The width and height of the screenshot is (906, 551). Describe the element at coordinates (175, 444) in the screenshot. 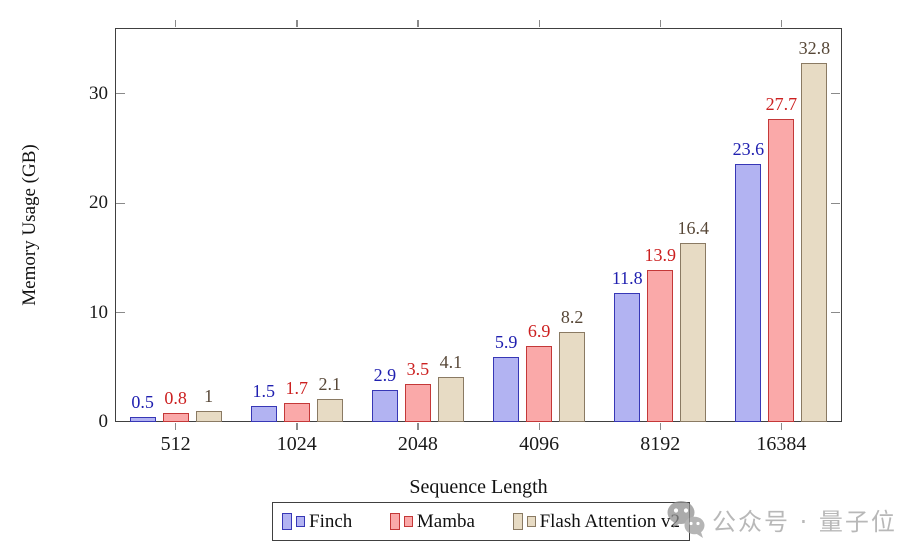

I see `x-tick-label: 512` at that location.